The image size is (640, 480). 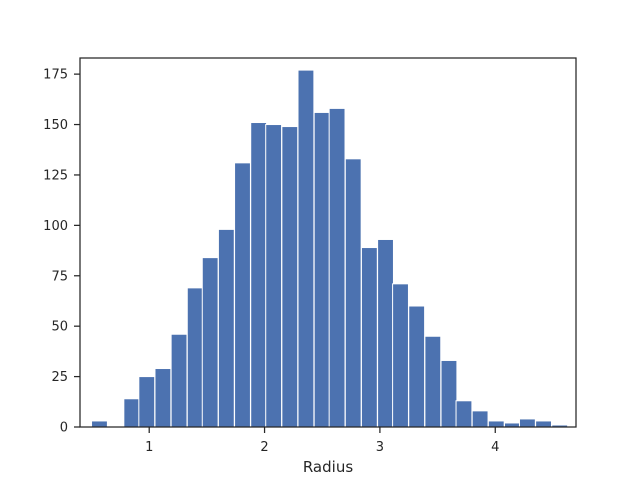 I want to click on y-tick-label: 175, so click(x=55, y=75).